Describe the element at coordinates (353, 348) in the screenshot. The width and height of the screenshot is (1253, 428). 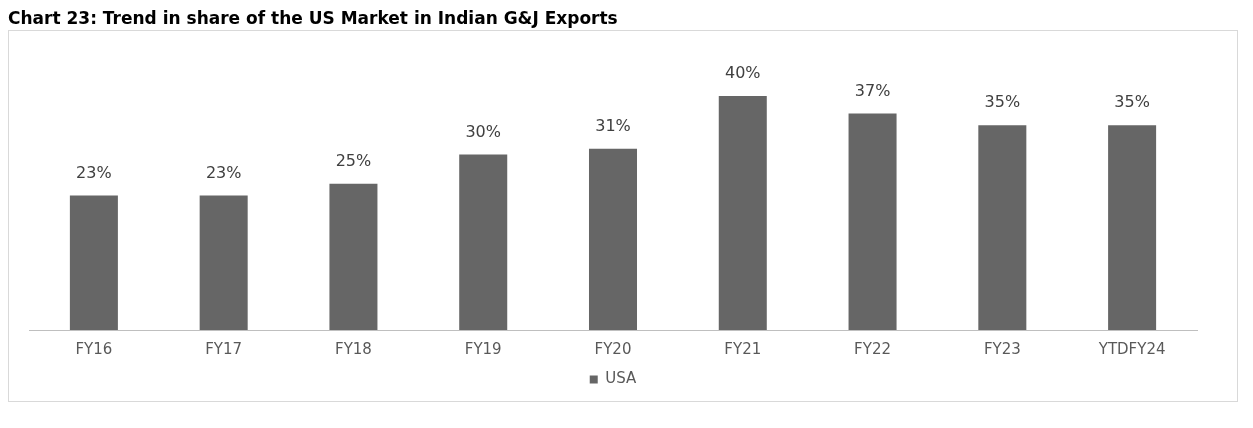
I see `x-tick-label: FY18` at that location.